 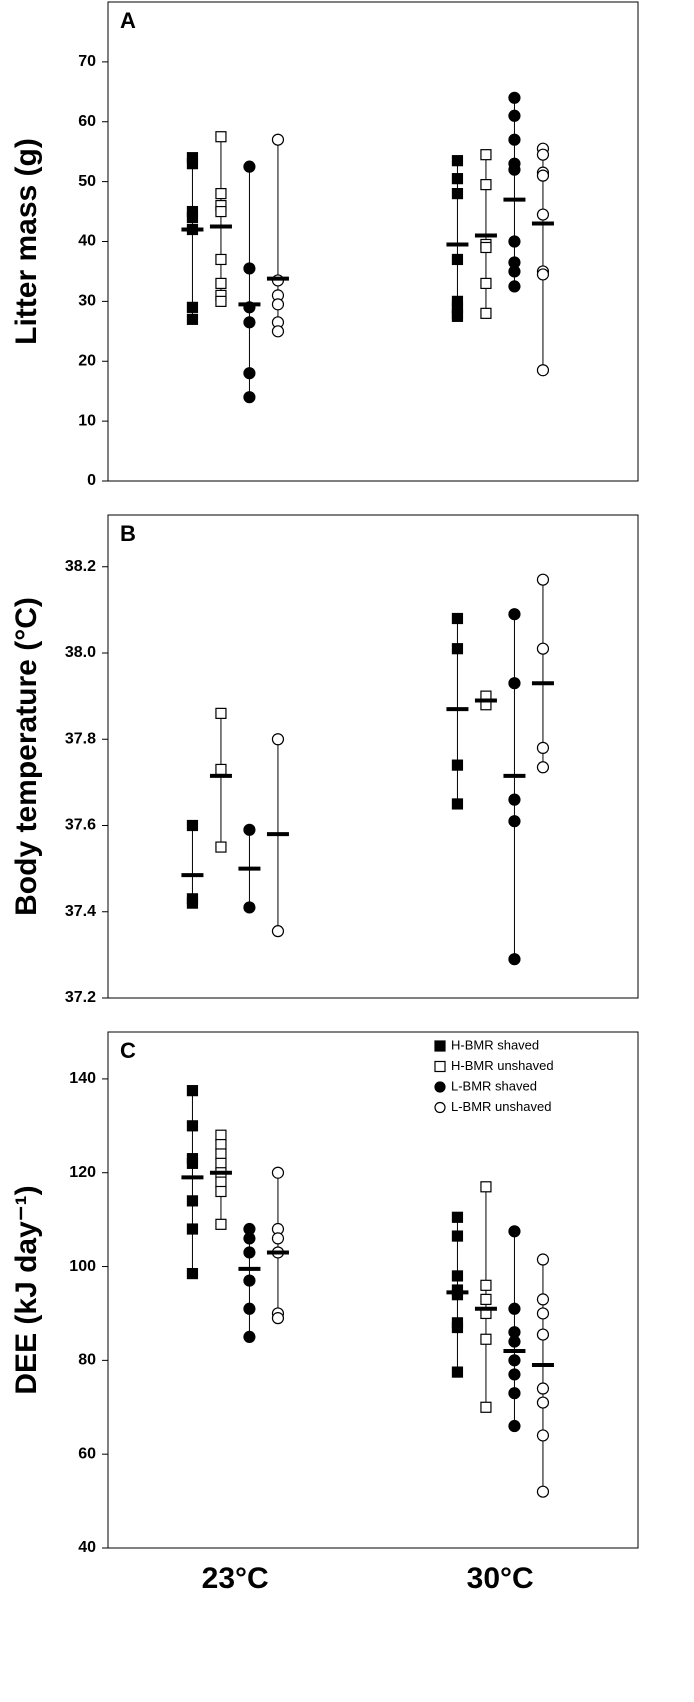 I want to click on y-tick-label: 37.4, so click(x=80, y=911).